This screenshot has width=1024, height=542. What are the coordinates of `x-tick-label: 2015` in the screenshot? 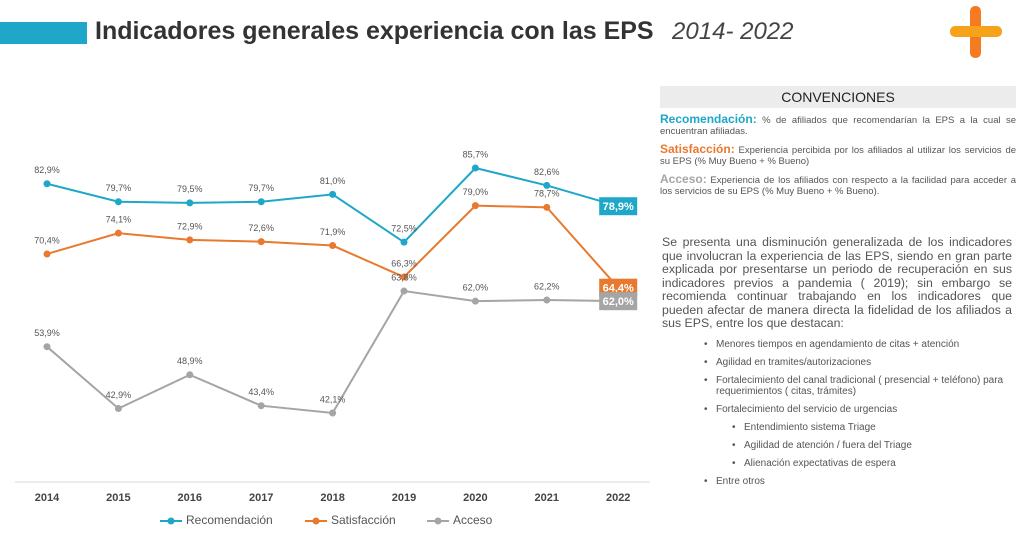 It's located at (118, 498).